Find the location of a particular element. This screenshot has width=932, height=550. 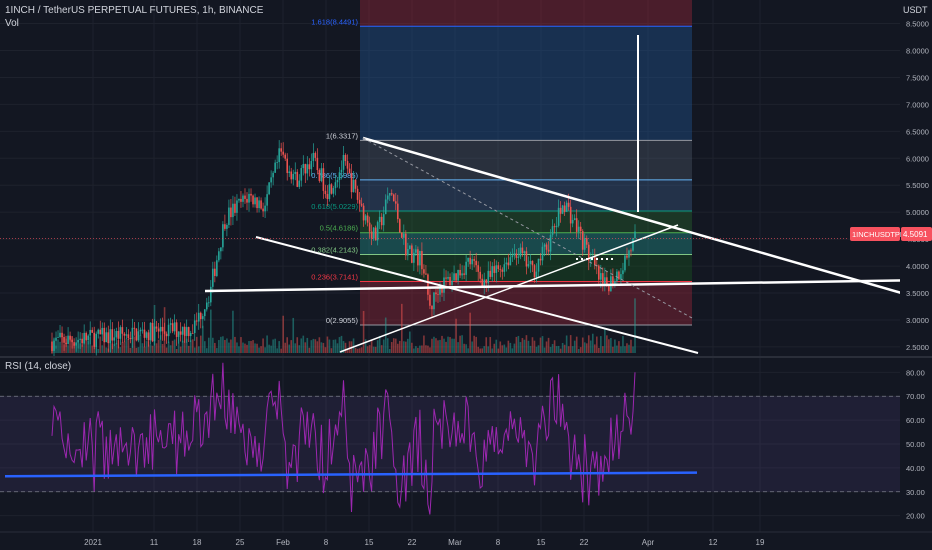

price-tick-label: 6.5000 is located at coordinates (917, 131).